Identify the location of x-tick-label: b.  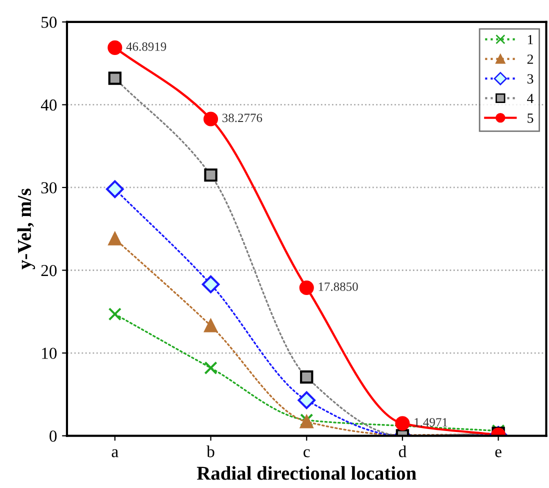
(210, 452).